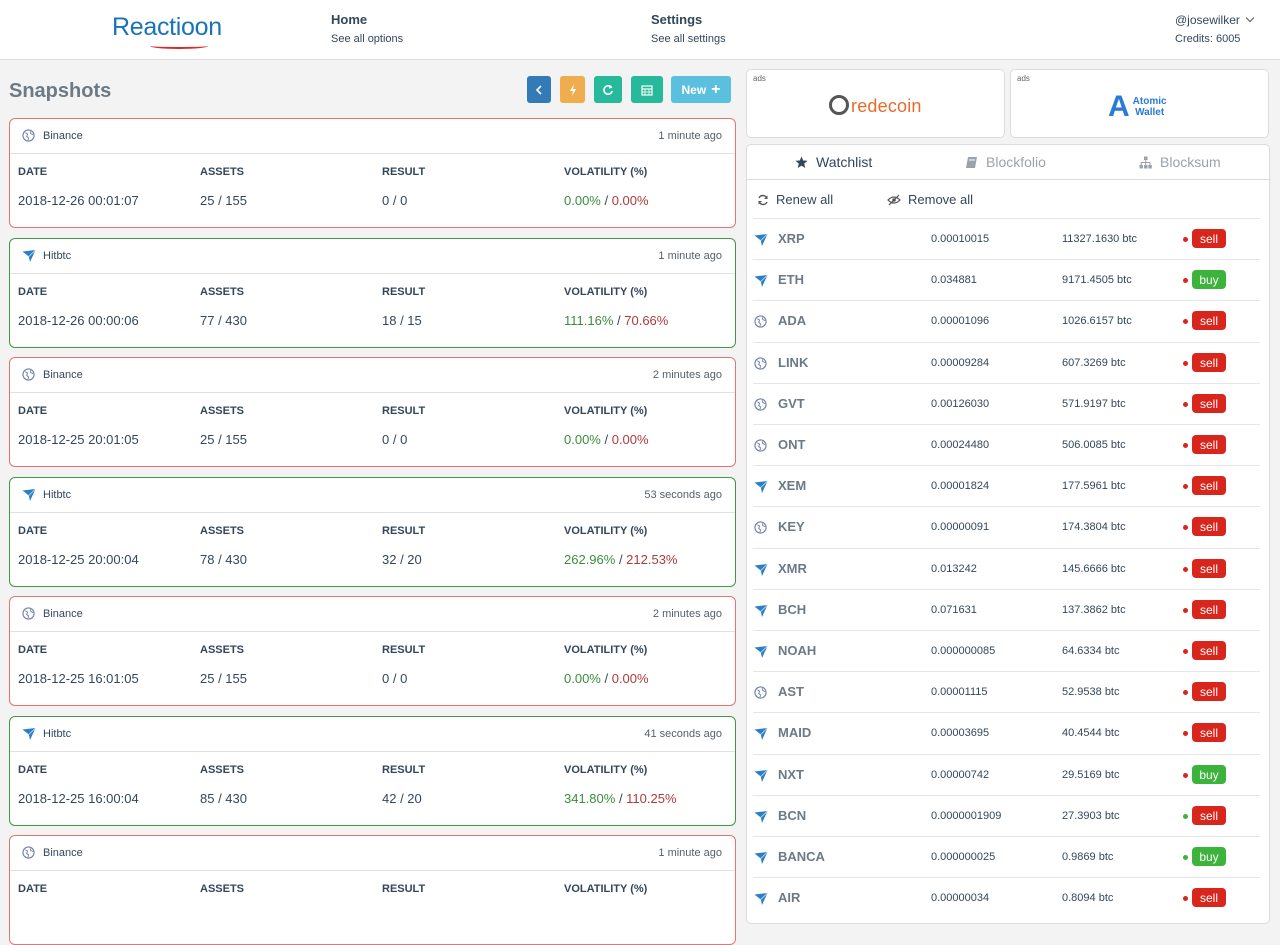 This screenshot has height=945, width=1280. What do you see at coordinates (1180, 162) in the screenshot?
I see `tab-blocksum: Blocksum` at bounding box center [1180, 162].